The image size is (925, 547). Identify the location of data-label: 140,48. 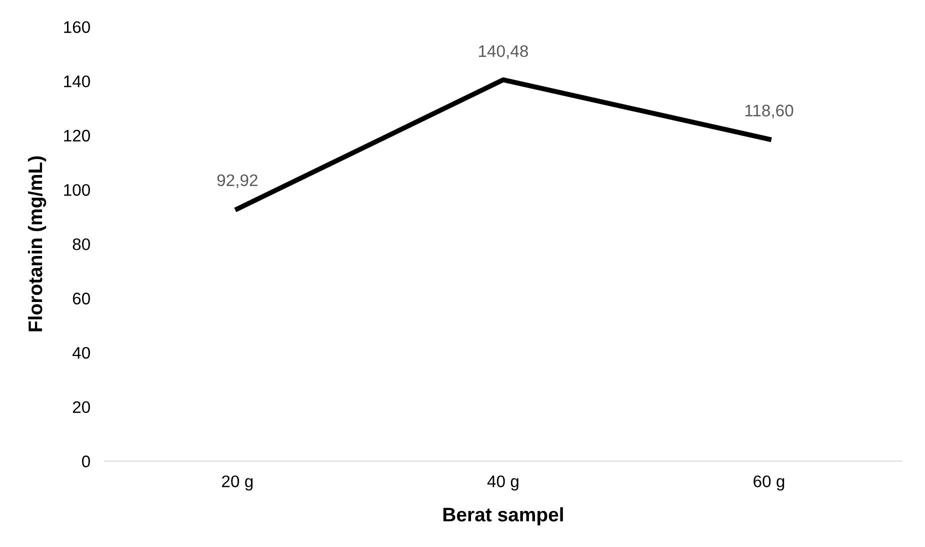
(503, 52).